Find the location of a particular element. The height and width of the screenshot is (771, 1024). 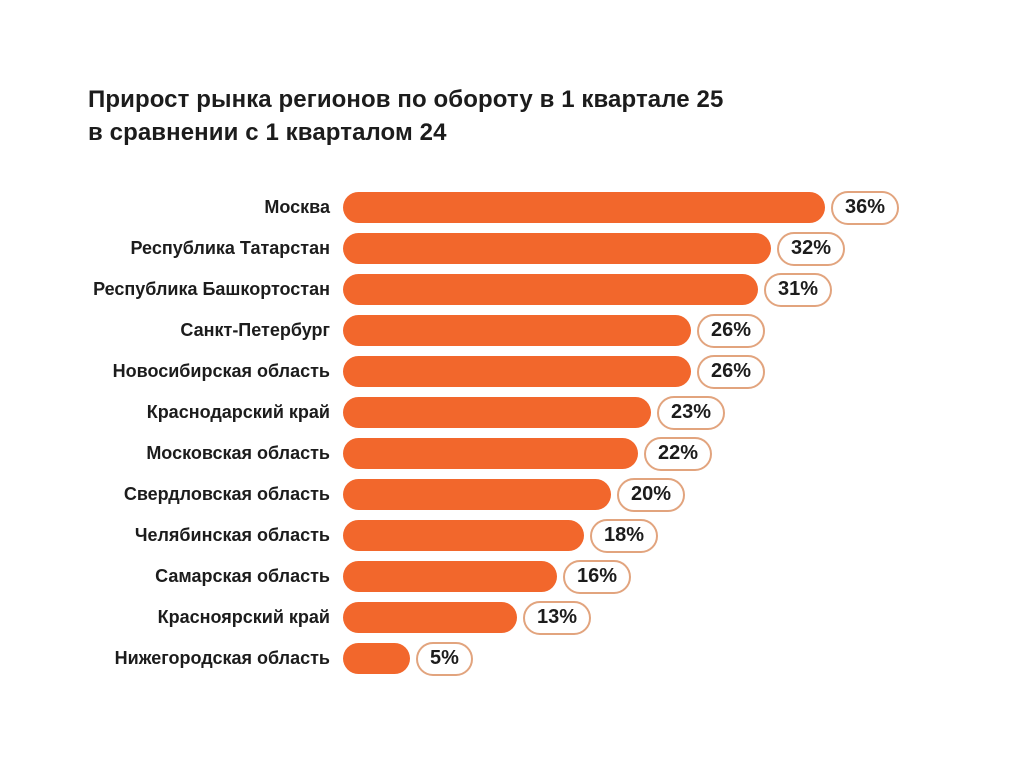

chart-row: Республика Башкортостан 31% is located at coordinates (556, 289).